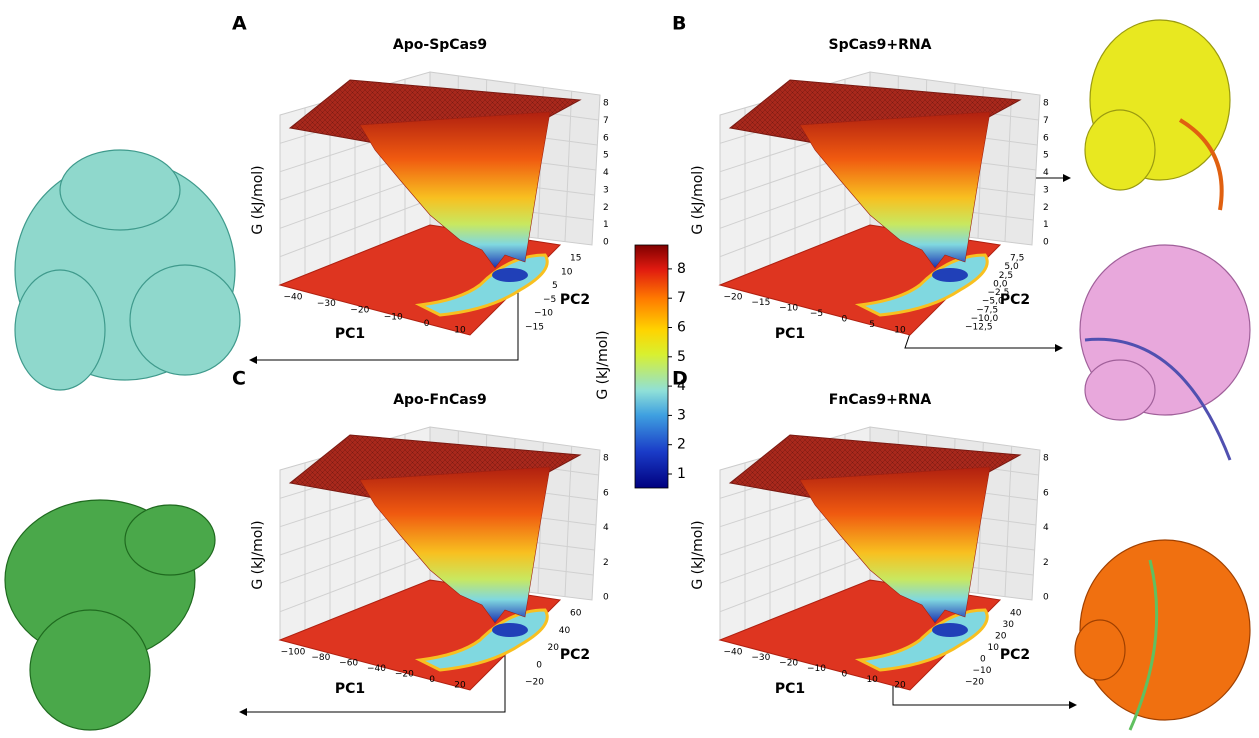 This screenshot has width=1259, height=738. What do you see at coordinates (816, 314) in the screenshot?
I see `x-tick-label: −5` at bounding box center [816, 314].